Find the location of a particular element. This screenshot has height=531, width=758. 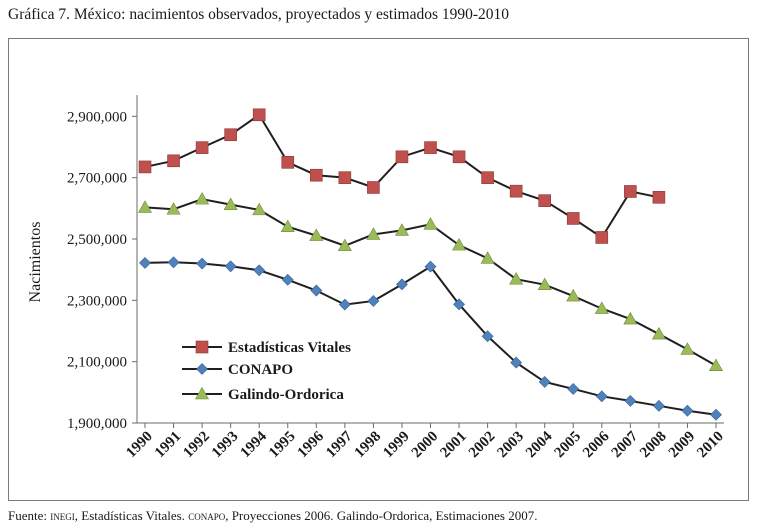

legend-label-conapo: CONAPO is located at coordinates (260, 370).